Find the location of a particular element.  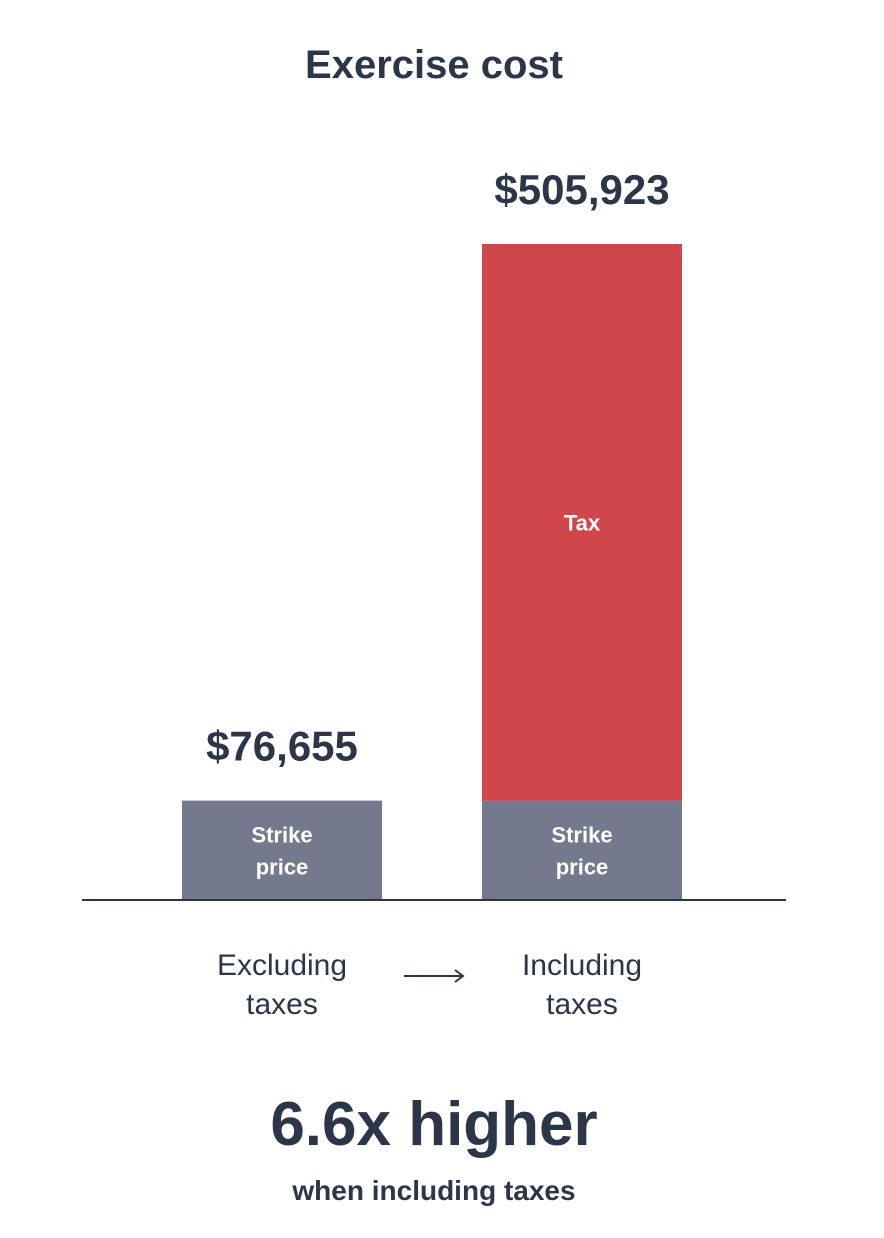

bar-segment-tax is located at coordinates (582, 522).